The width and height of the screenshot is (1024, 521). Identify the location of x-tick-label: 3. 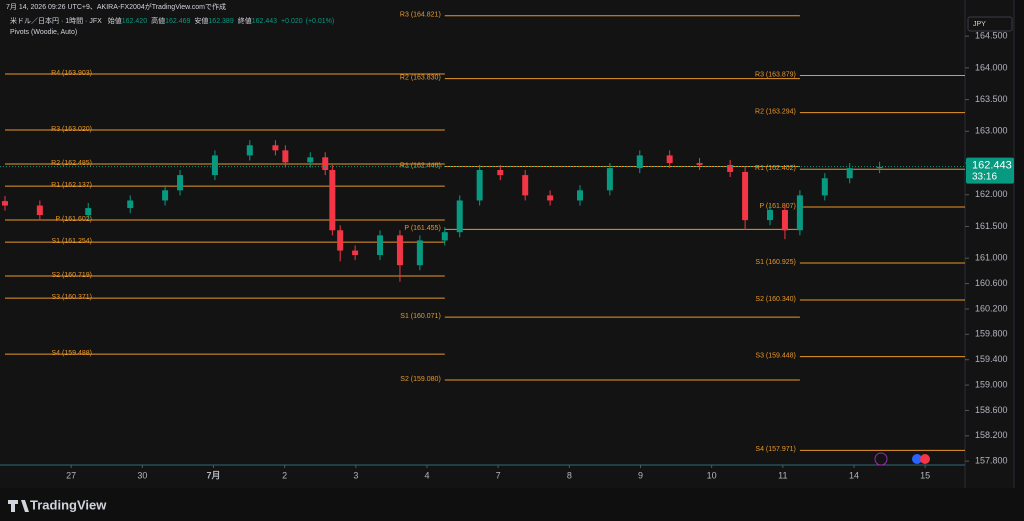
(355, 475).